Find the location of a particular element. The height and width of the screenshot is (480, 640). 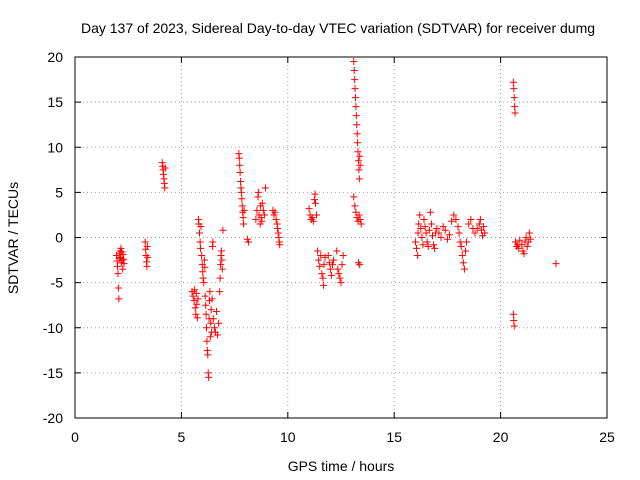

x-axis-label: GPS time / hours is located at coordinates (341, 466).